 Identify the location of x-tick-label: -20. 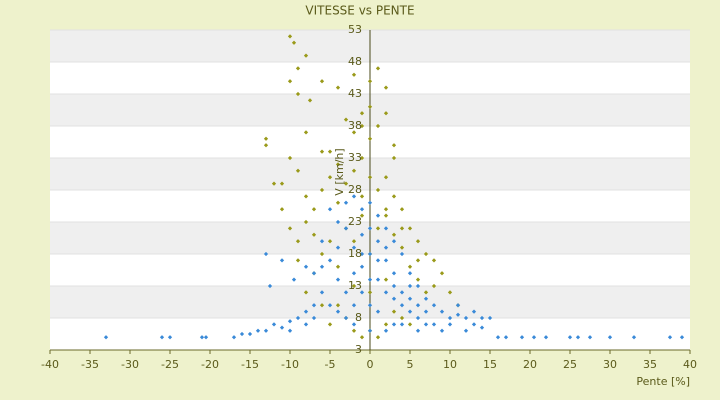
(210, 364).